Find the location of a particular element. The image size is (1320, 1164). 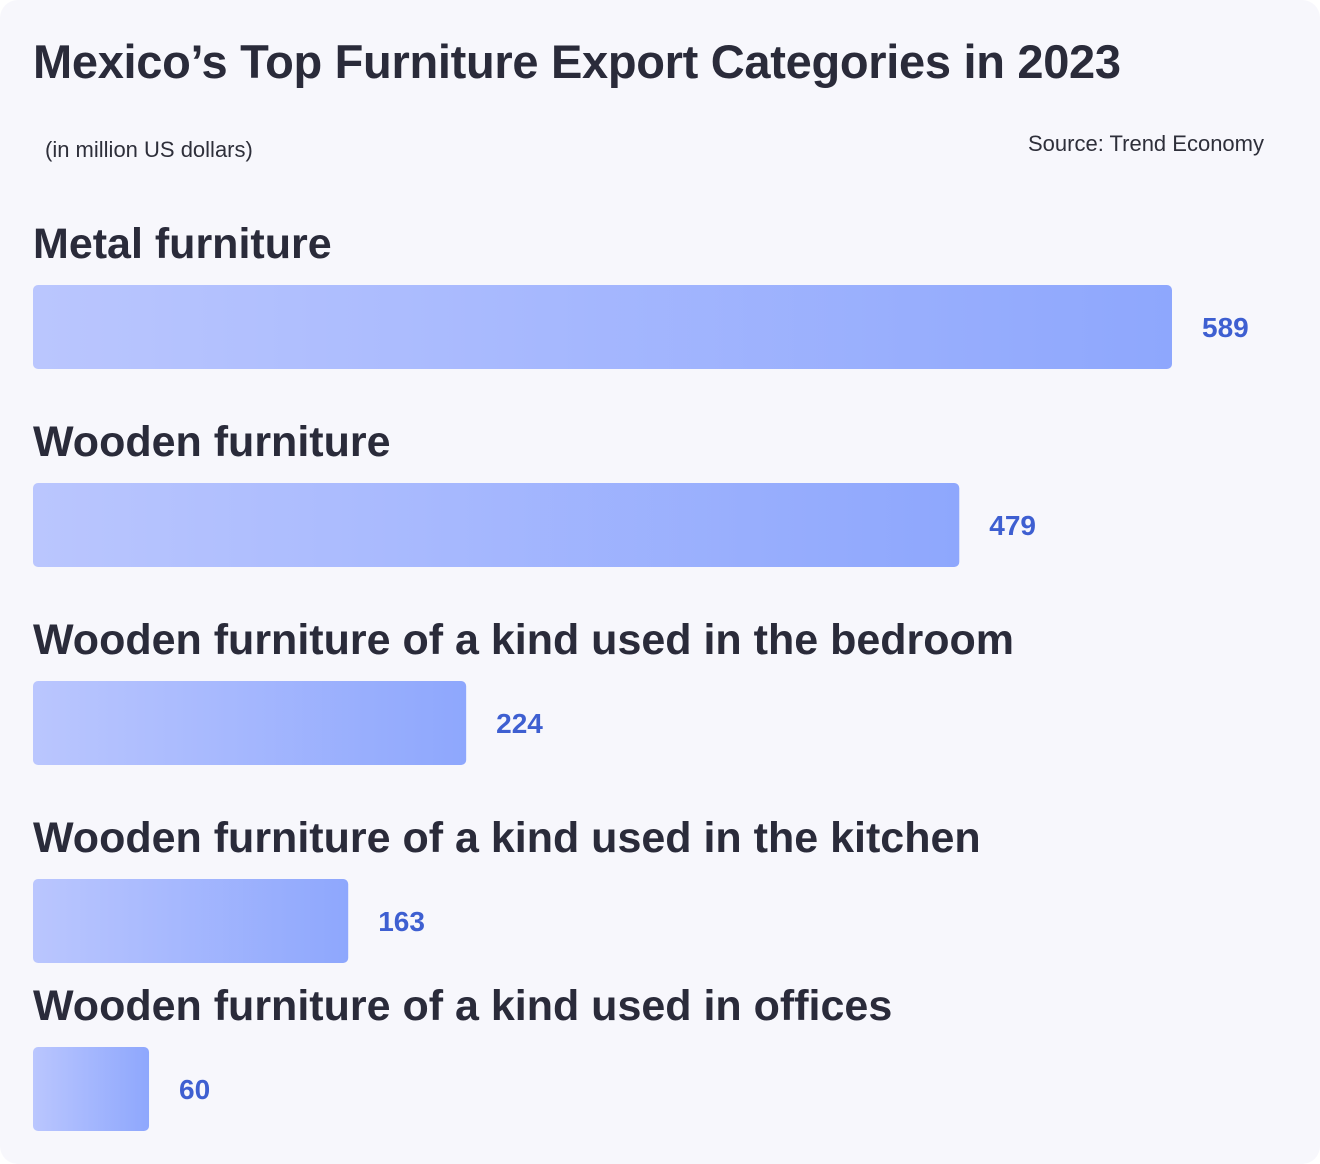

chart-subtitle: (in million US dollars) is located at coordinates (149, 149).